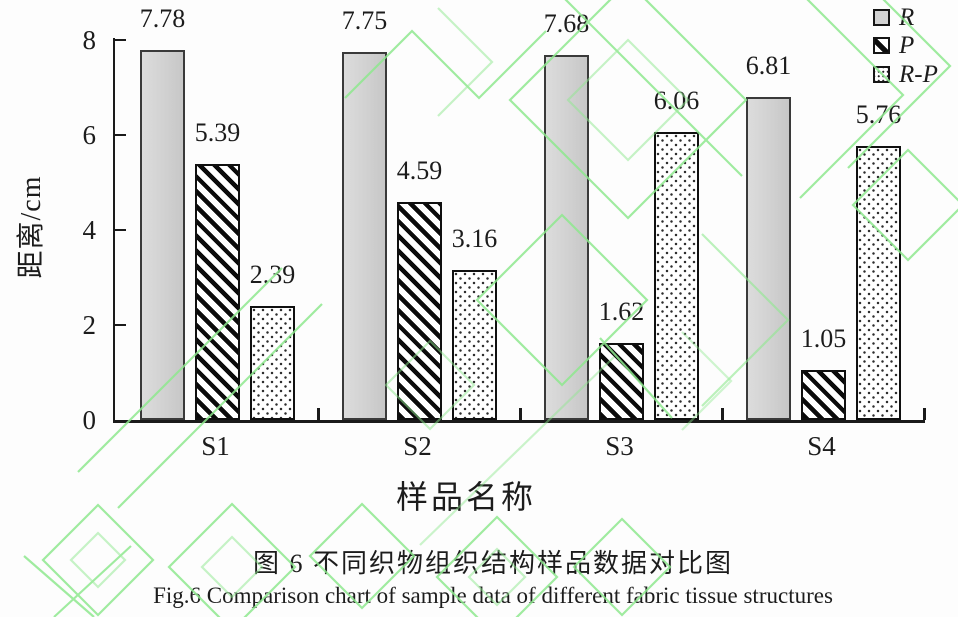  Describe the element at coordinates (881, 17) in the screenshot. I see `legend-swatch-R` at that location.